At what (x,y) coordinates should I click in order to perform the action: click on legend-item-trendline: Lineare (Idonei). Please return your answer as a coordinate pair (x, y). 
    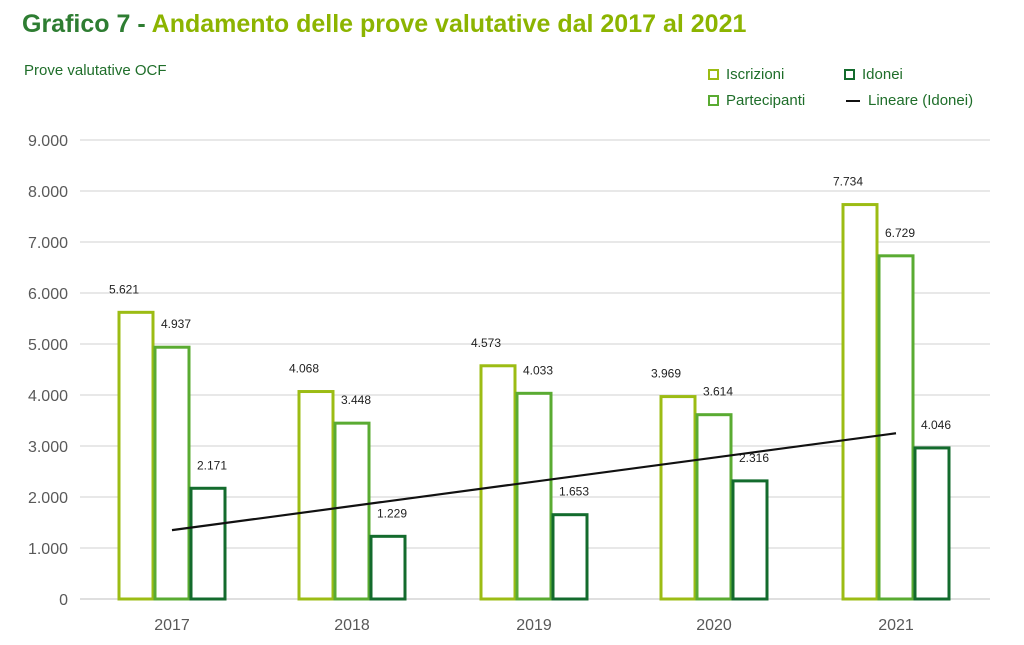
    Looking at the image, I should click on (909, 100).